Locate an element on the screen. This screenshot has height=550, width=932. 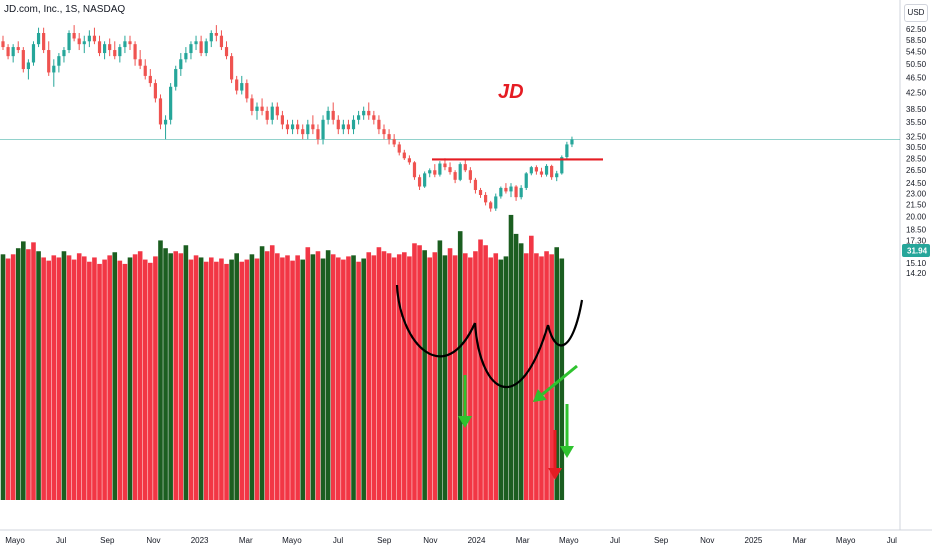
price-tick-label: 42.50 is located at coordinates (916, 92).